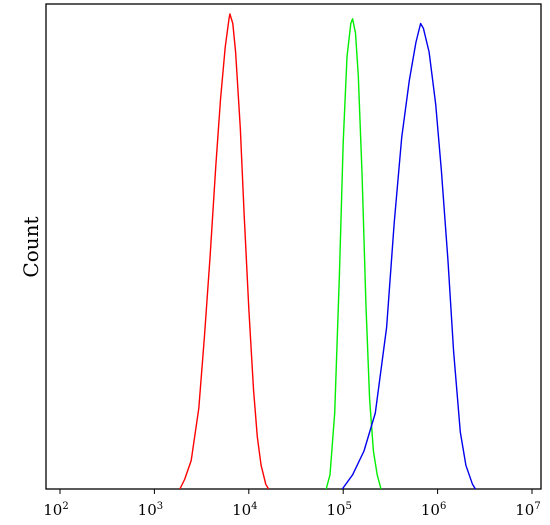 This screenshot has width=550, height=525. I want to click on y-axis-label: Count, so click(31, 246).